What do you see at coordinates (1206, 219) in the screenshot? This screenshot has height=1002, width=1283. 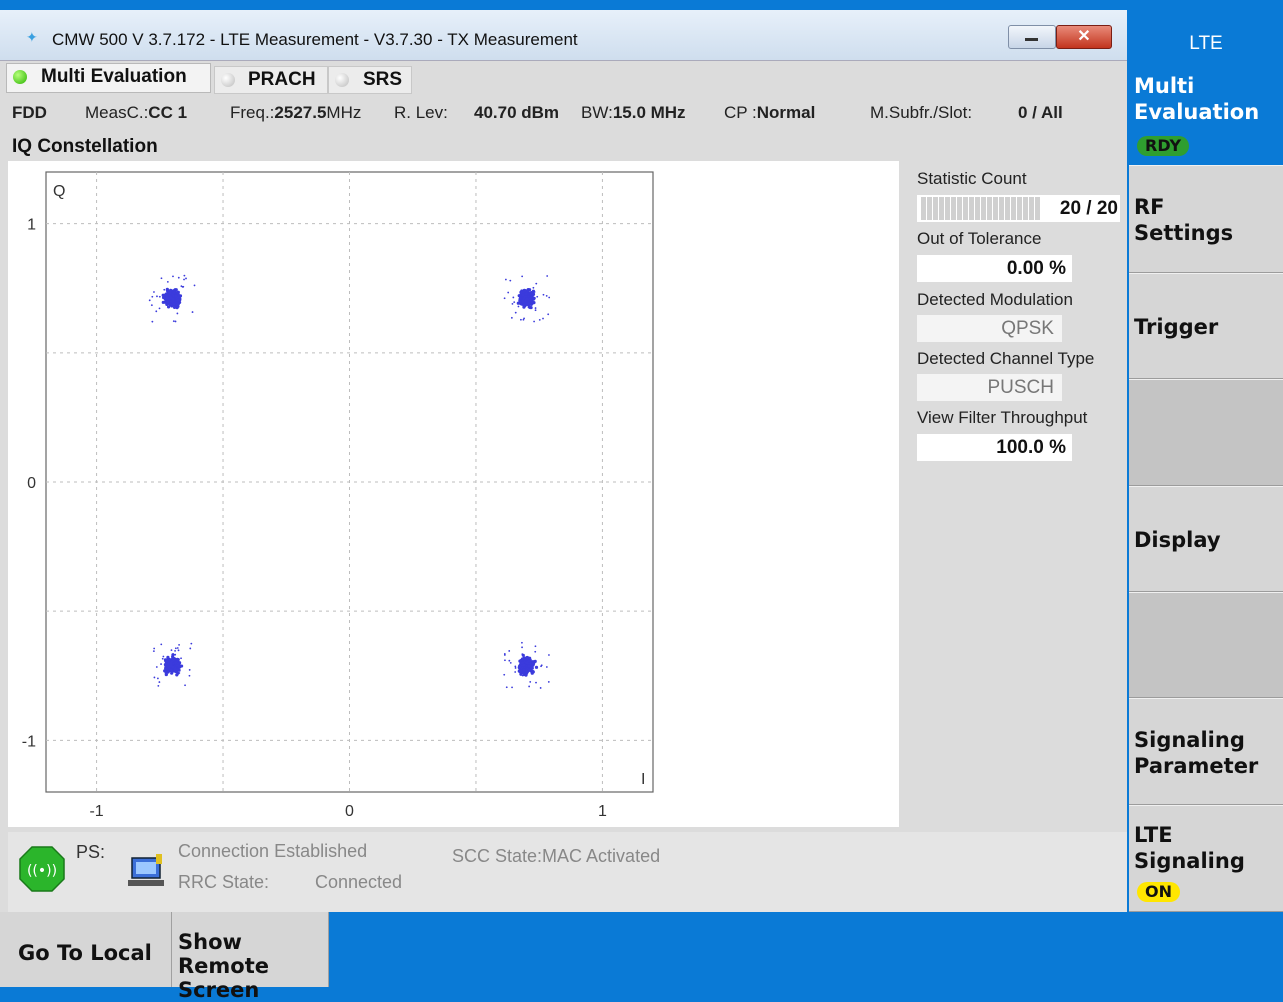 I see `softkey-rf-settings: RF Settings` at bounding box center [1206, 219].